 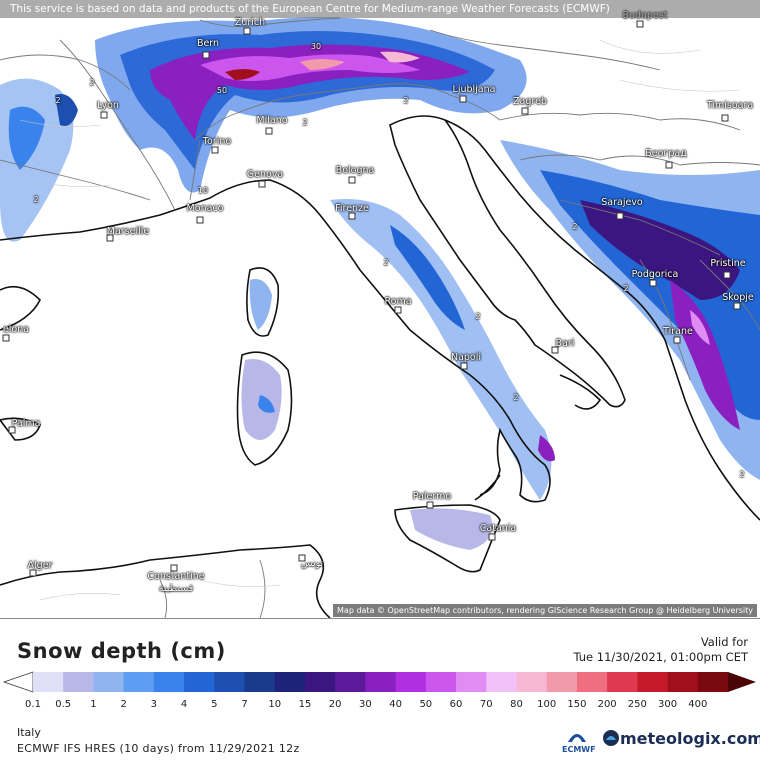 What do you see at coordinates (565, 343) in the screenshot?
I see `city-label-bari: Bari` at bounding box center [565, 343].